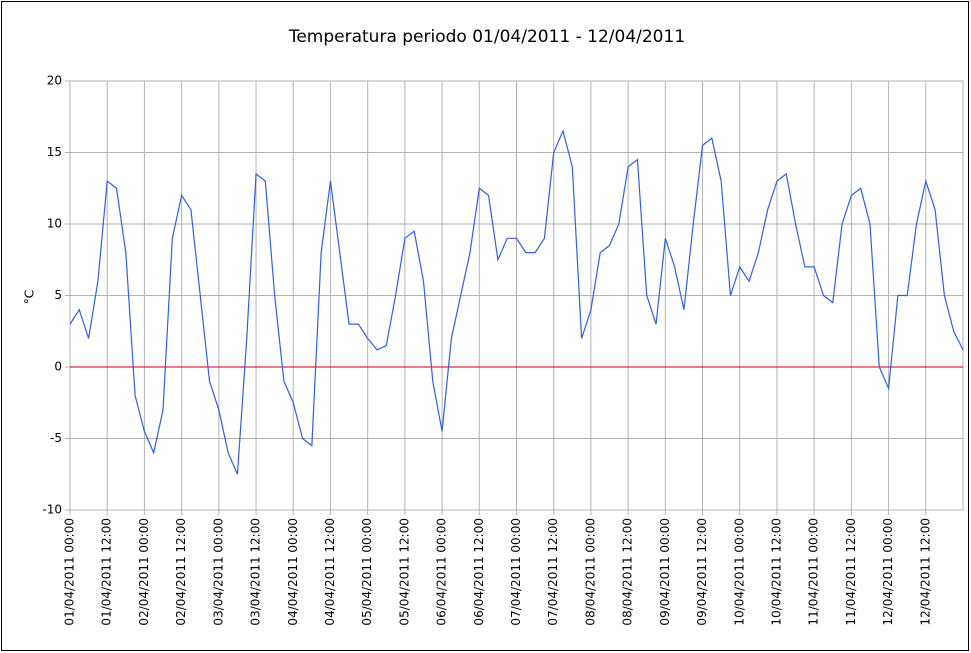 The image size is (971, 653). Describe the element at coordinates (30, 297) in the screenshot. I see `y-axis-label: °C` at that location.